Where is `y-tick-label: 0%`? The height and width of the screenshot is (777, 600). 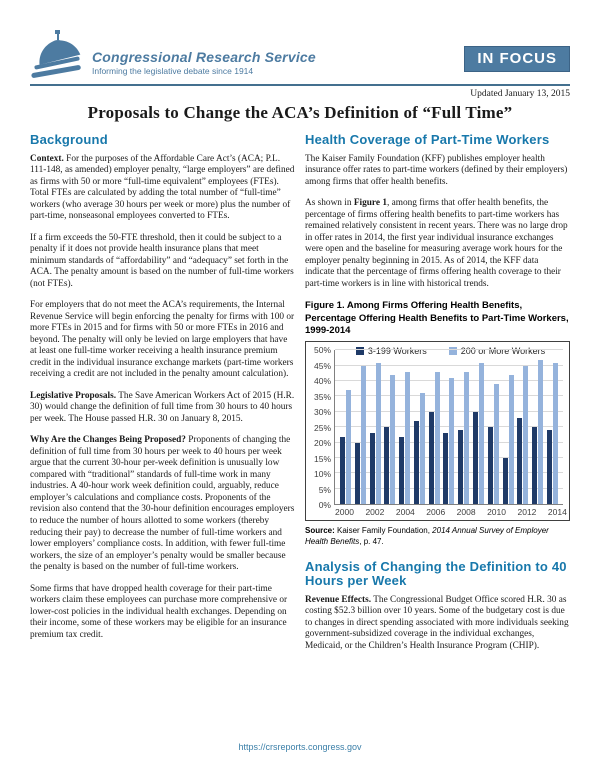 y-tick-label: 0% is located at coordinates (324, 505).